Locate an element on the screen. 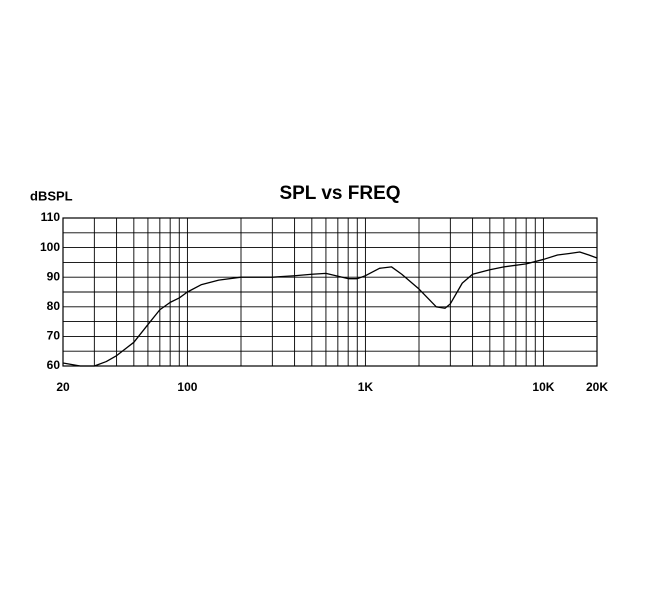 Image resolution: width=651 pixels, height=594 pixels. x-tick-label: 20 is located at coordinates (63, 387).